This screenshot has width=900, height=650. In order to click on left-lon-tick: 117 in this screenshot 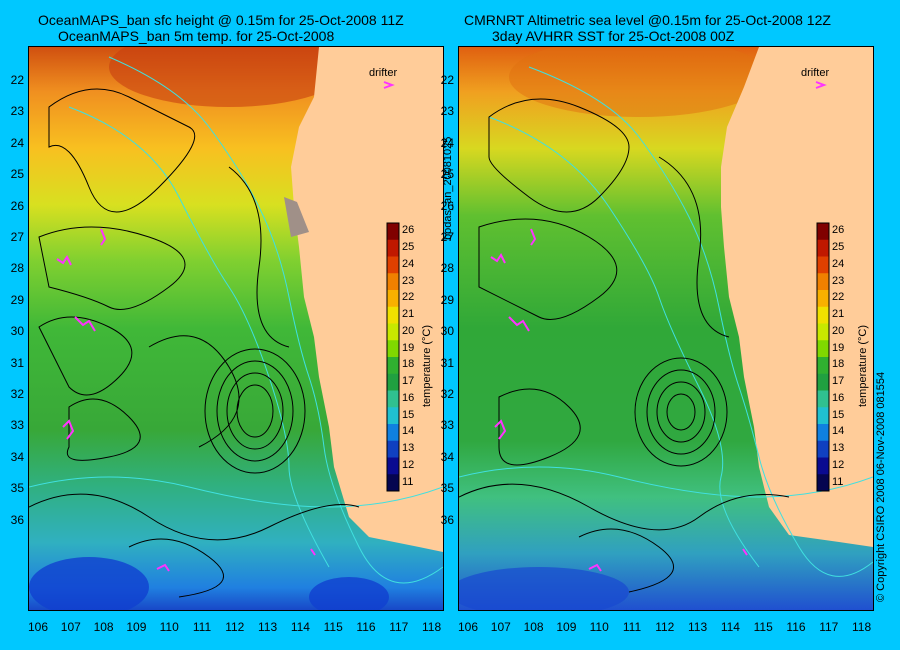, I will do `click(399, 627)`.